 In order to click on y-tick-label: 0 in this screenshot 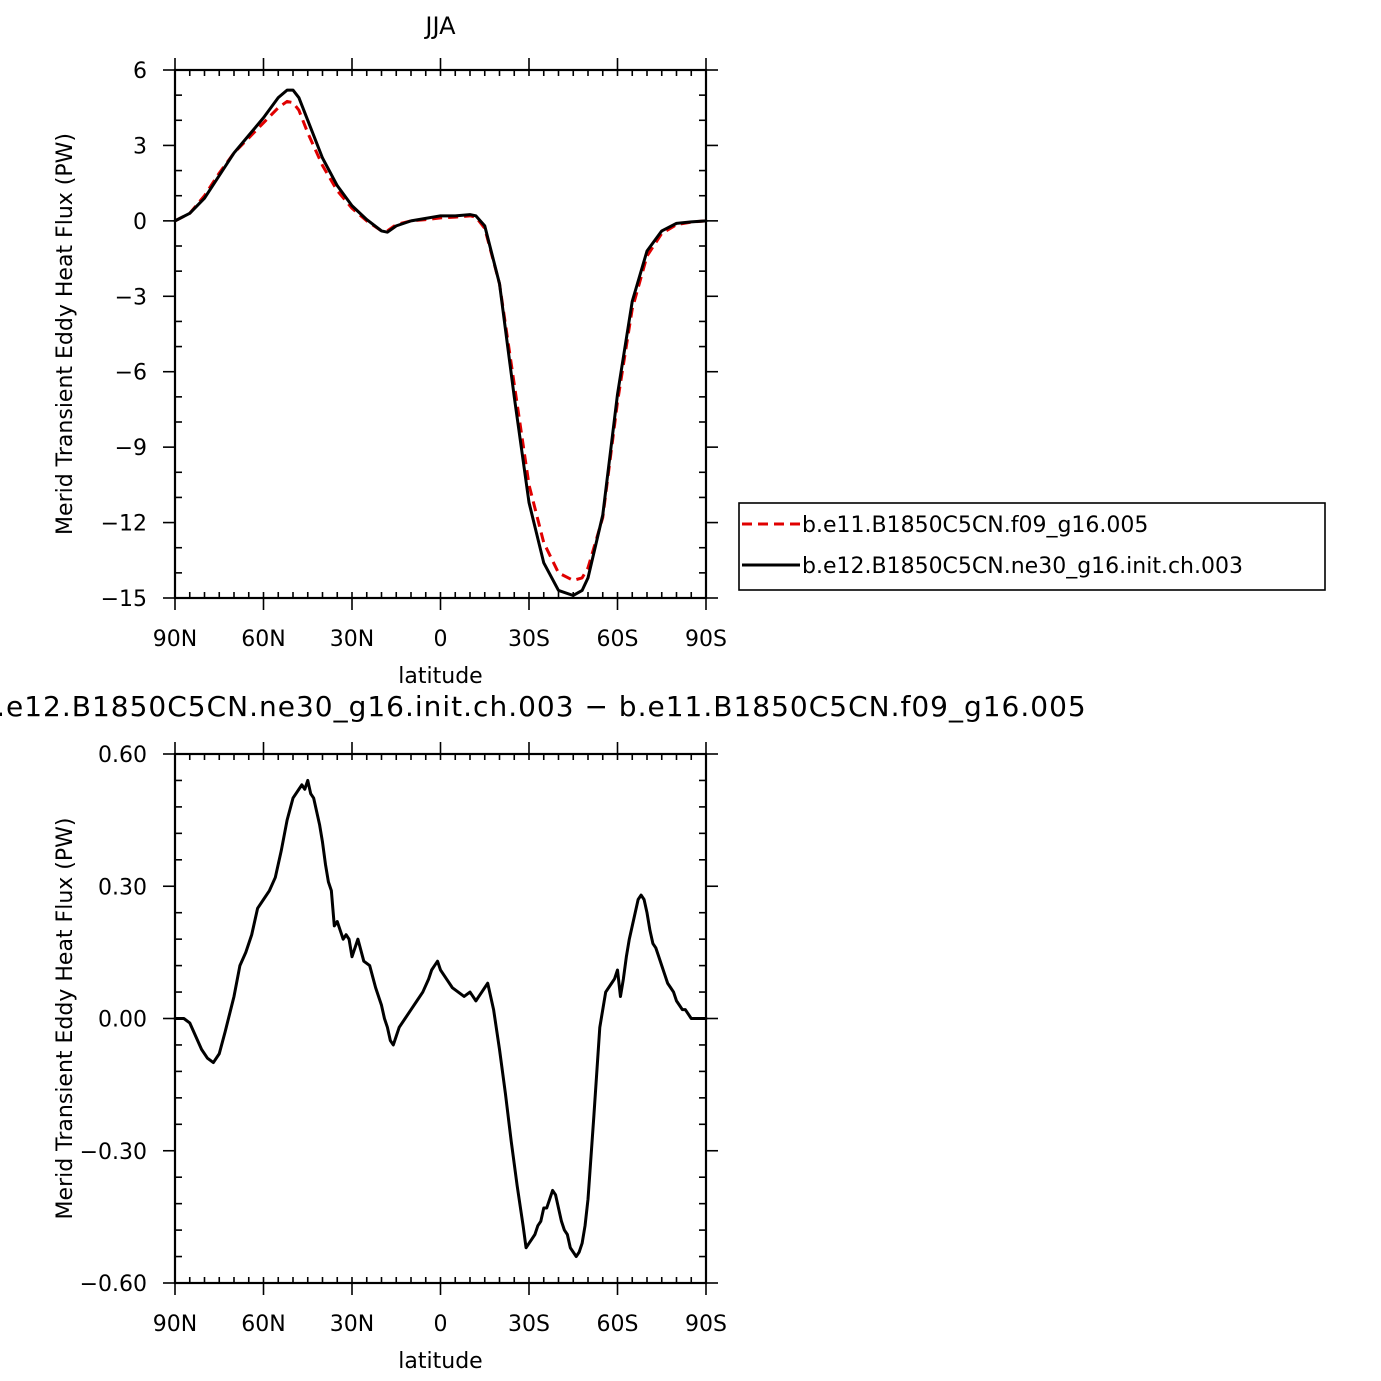, I will do `click(140, 222)`.